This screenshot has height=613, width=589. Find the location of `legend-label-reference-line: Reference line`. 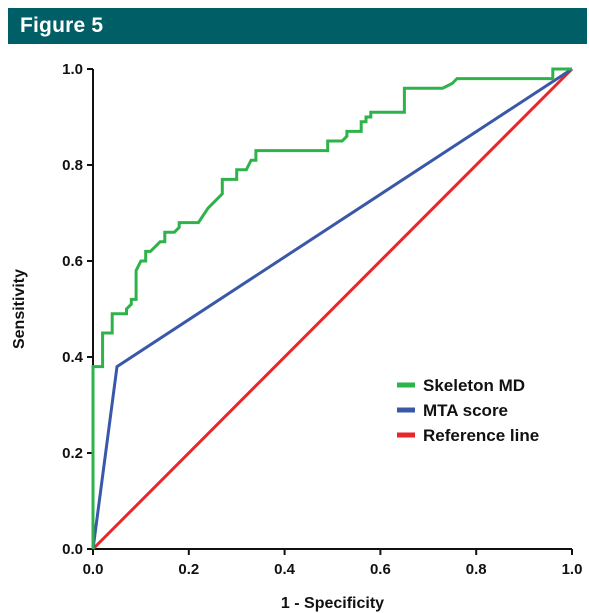

legend-label-reference-line: Reference line is located at coordinates (481, 435).